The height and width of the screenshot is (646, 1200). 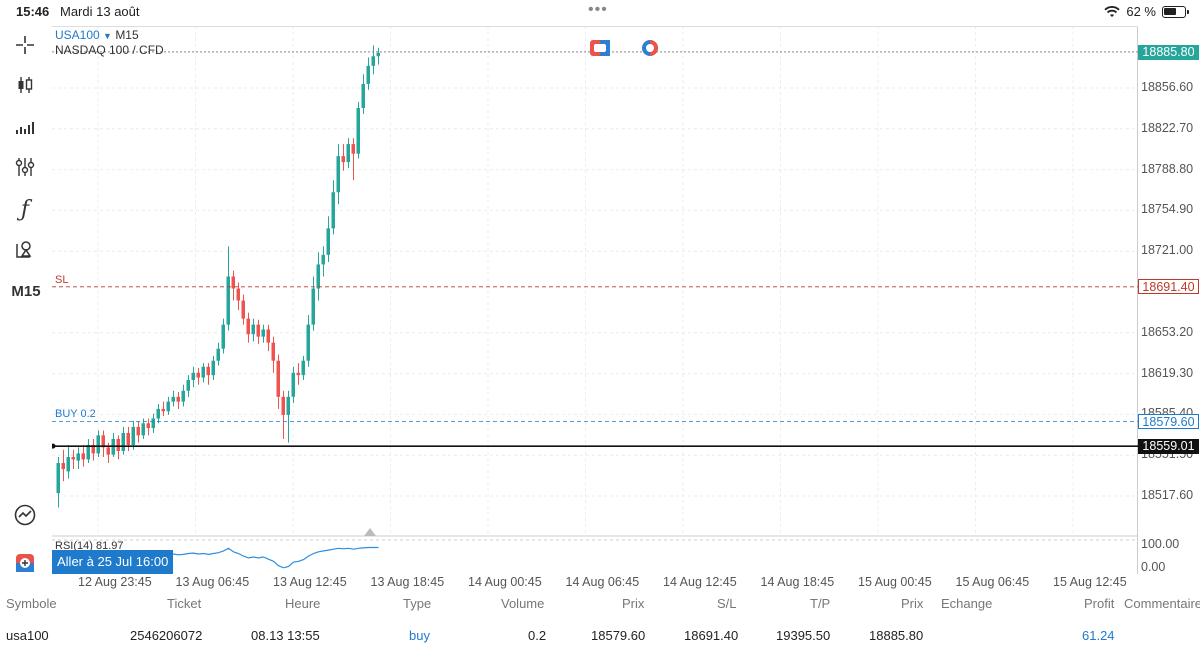 What do you see at coordinates (417, 603) in the screenshot?
I see `col-type: Type` at bounding box center [417, 603].